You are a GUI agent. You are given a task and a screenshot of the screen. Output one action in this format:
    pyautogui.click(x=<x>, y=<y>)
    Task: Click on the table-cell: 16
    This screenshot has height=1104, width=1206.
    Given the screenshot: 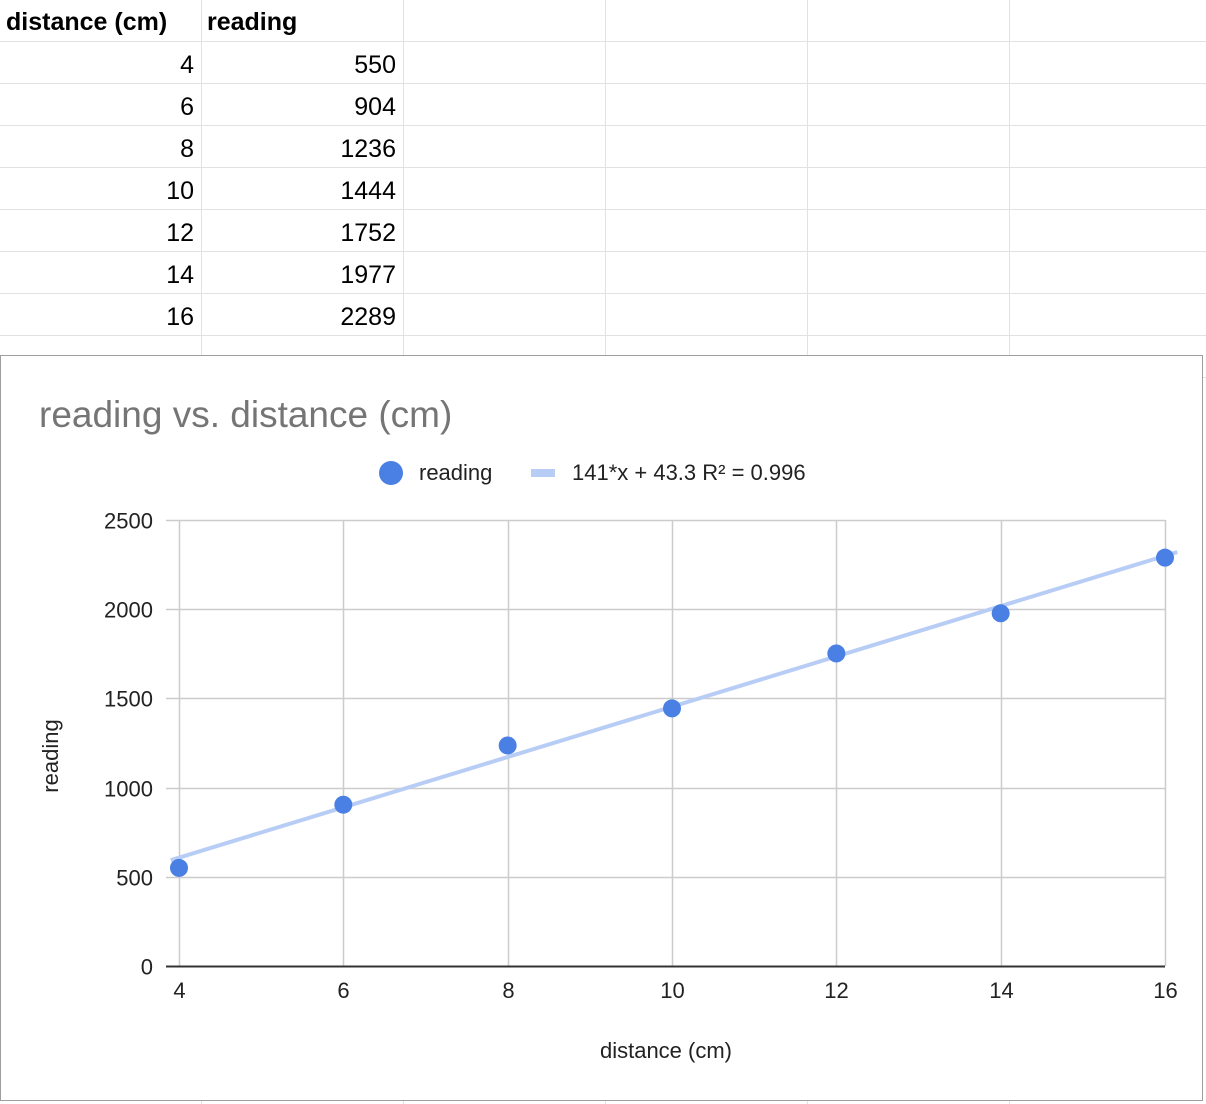 What is the action you would take?
    pyautogui.click(x=180, y=317)
    